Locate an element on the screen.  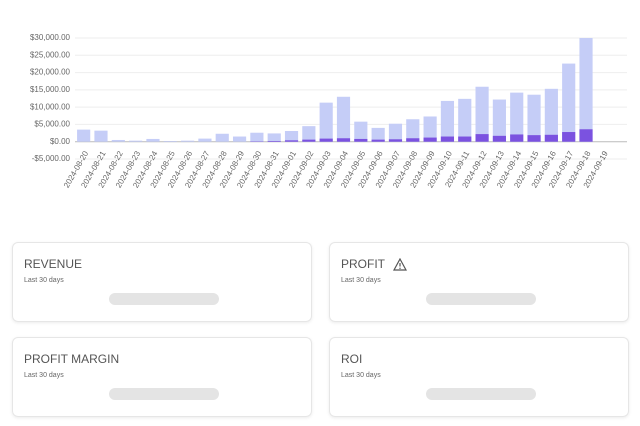
y-tick-label: $20,000.00 is located at coordinates (50, 72).